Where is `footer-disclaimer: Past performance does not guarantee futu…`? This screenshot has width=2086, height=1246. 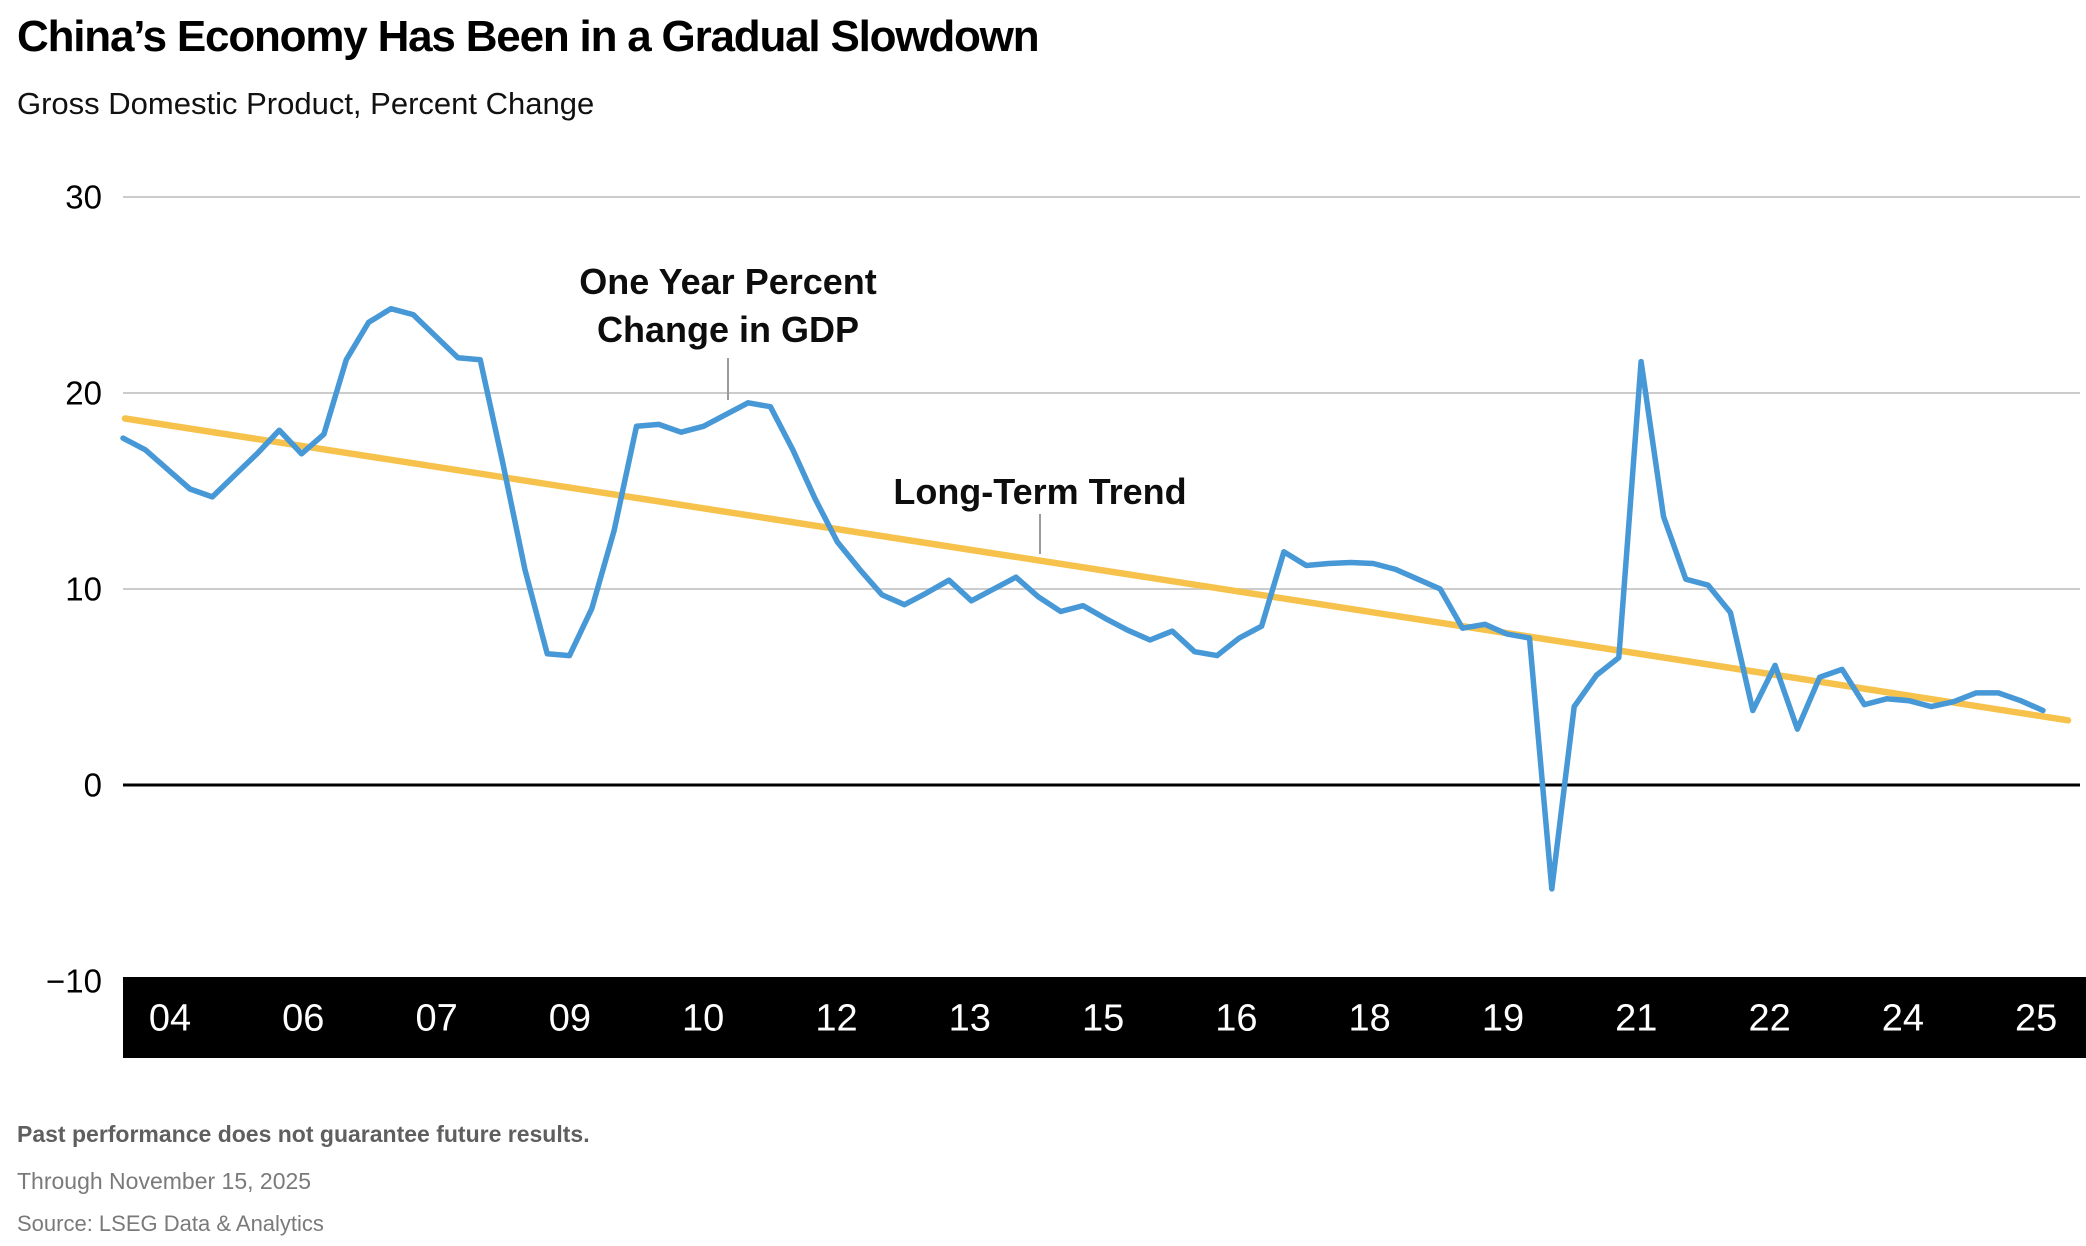 footer-disclaimer: Past performance does not guarantee futu… is located at coordinates (303, 1134).